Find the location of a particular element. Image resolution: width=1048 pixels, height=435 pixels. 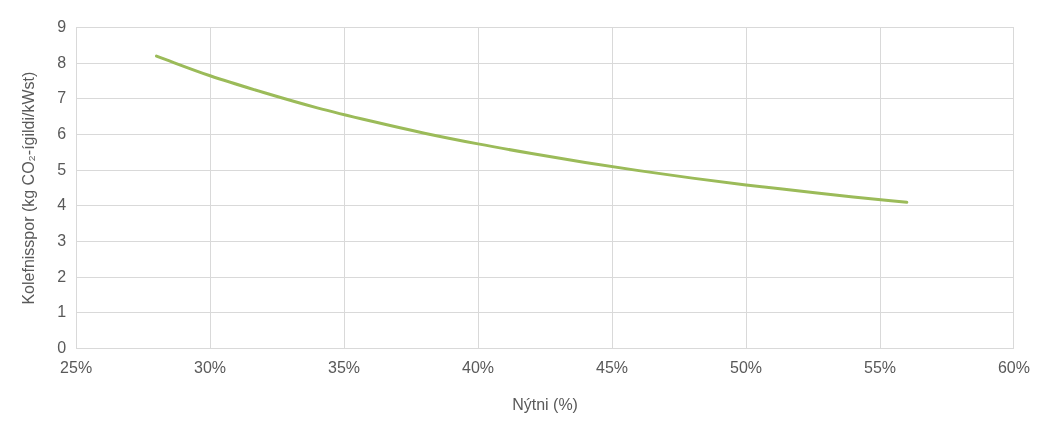

y-tick-label: 7 is located at coordinates (62, 98).